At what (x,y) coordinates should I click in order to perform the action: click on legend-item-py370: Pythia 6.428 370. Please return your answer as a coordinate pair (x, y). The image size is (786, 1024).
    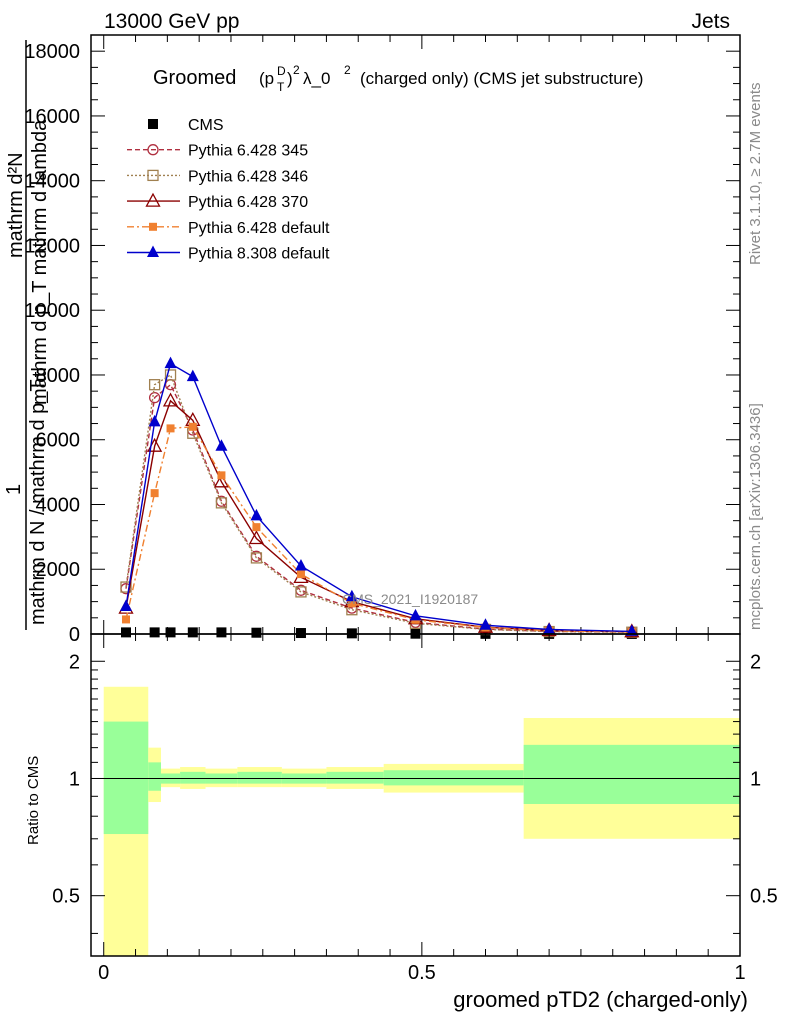
    Looking at the image, I should click on (217, 201).